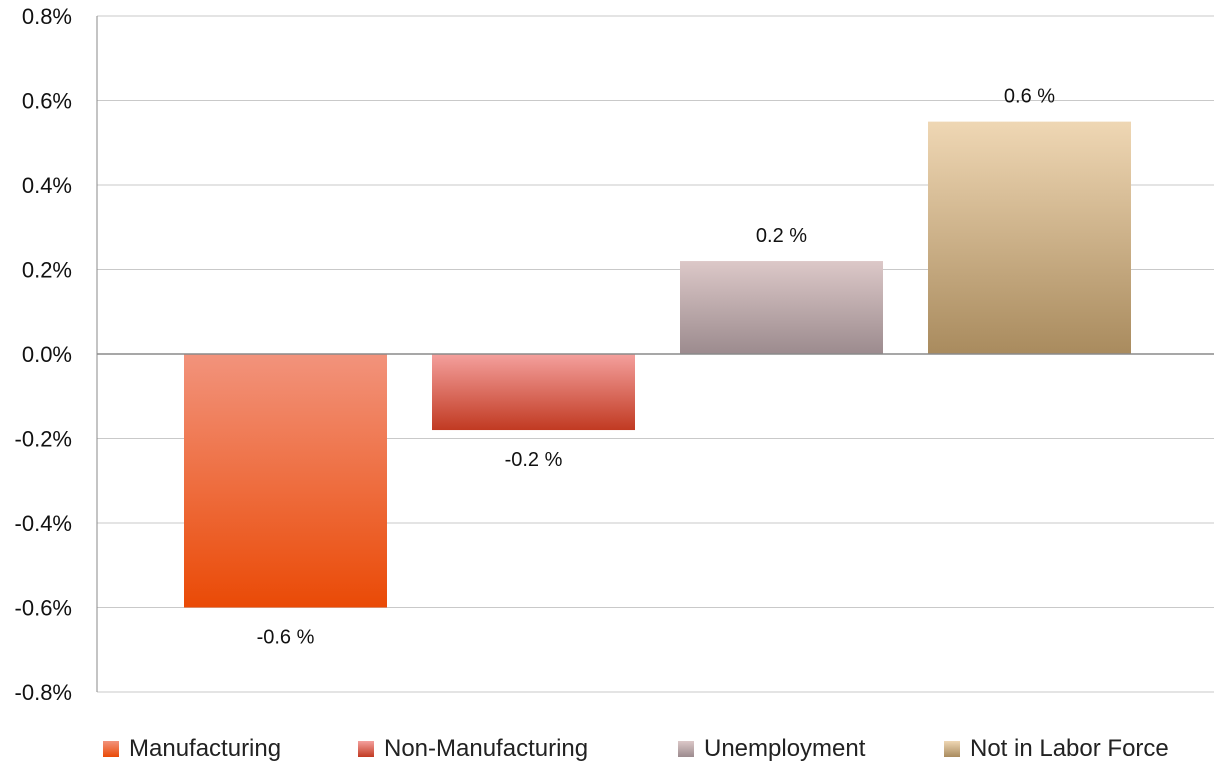  Describe the element at coordinates (785, 748) in the screenshot. I see `legend-label: Unemployment` at that location.